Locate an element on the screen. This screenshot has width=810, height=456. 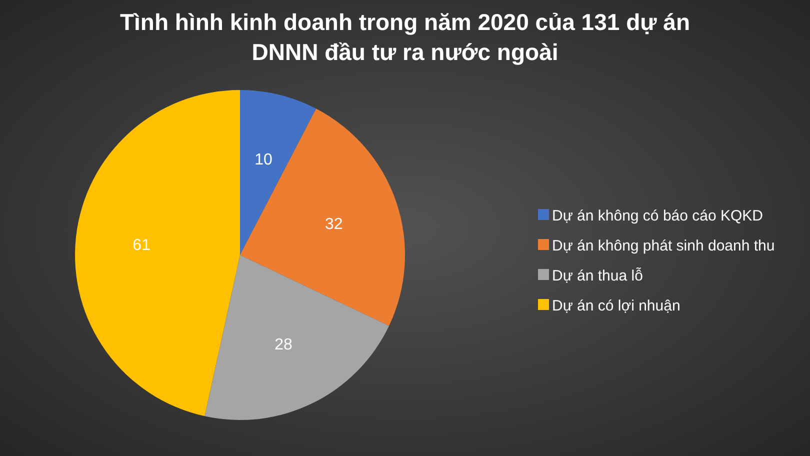
legend-label: Dự án thua lỗ is located at coordinates (597, 275).